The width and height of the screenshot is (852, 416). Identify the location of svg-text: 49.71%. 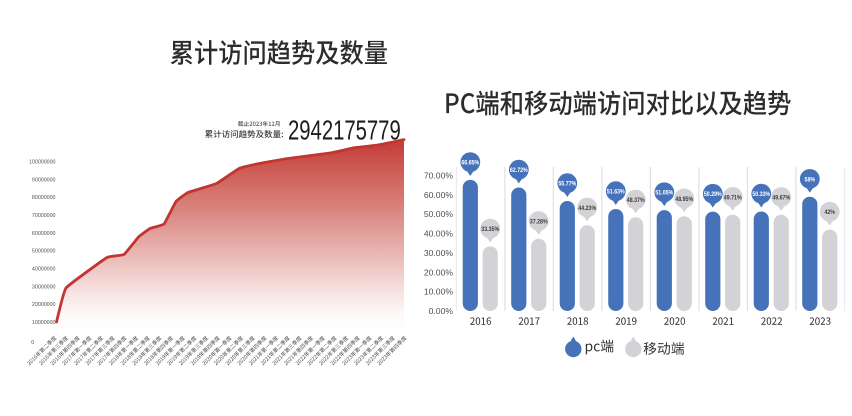
(733, 198).